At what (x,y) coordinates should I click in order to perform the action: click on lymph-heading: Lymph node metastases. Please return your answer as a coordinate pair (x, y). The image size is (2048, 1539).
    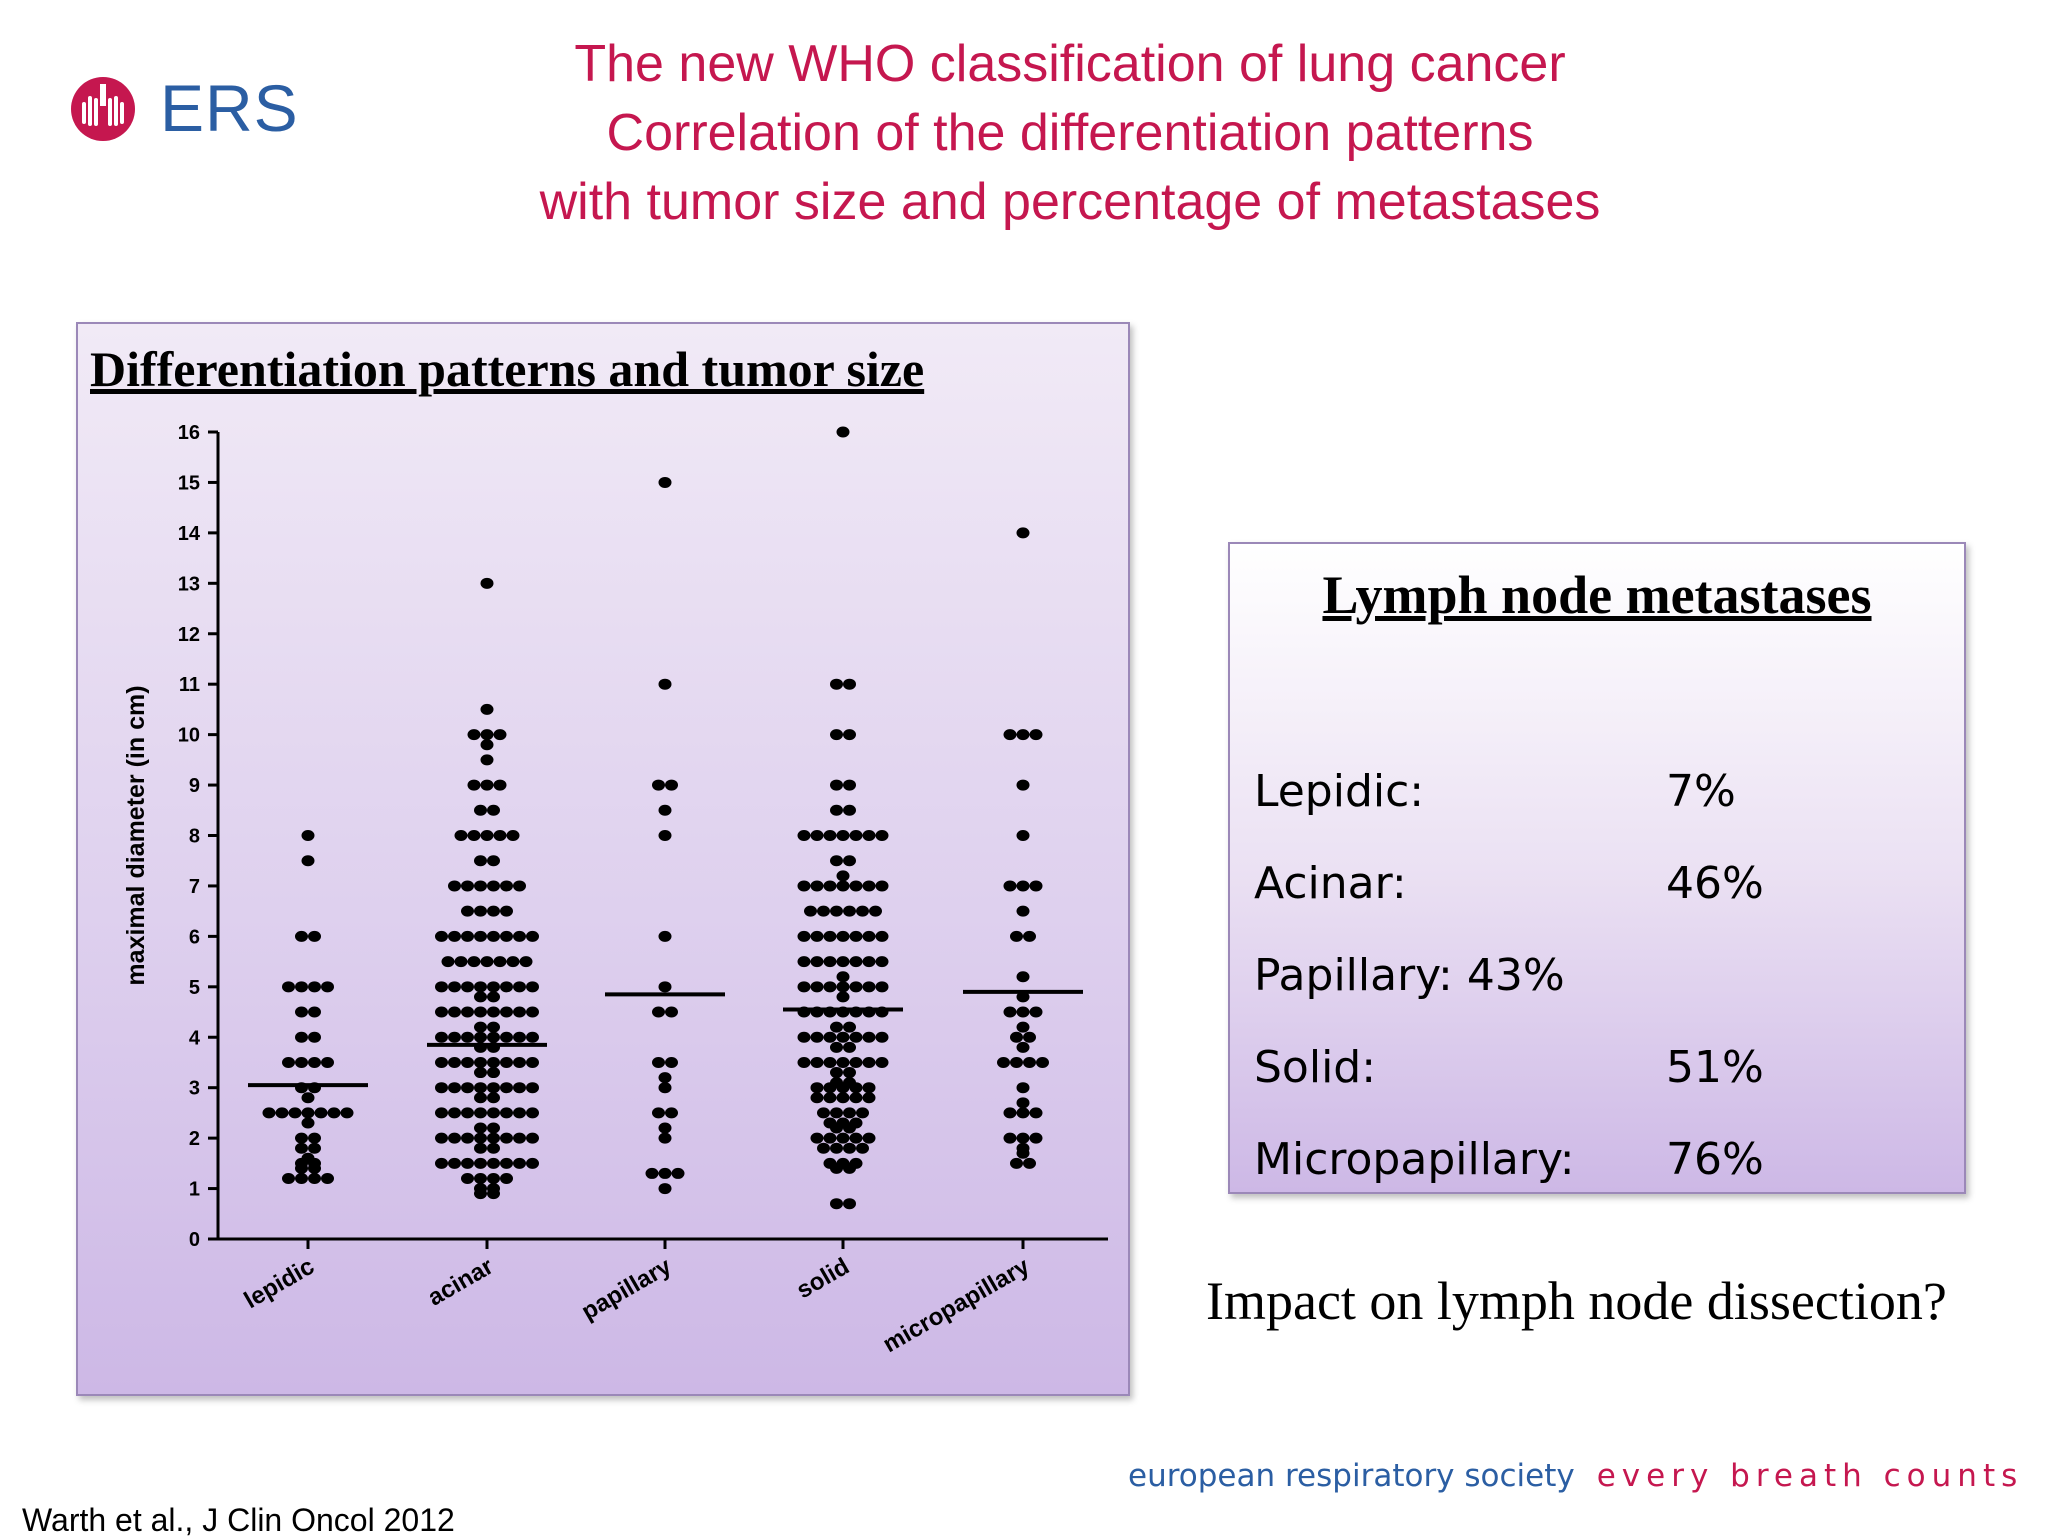
    Looking at the image, I should click on (1597, 595).